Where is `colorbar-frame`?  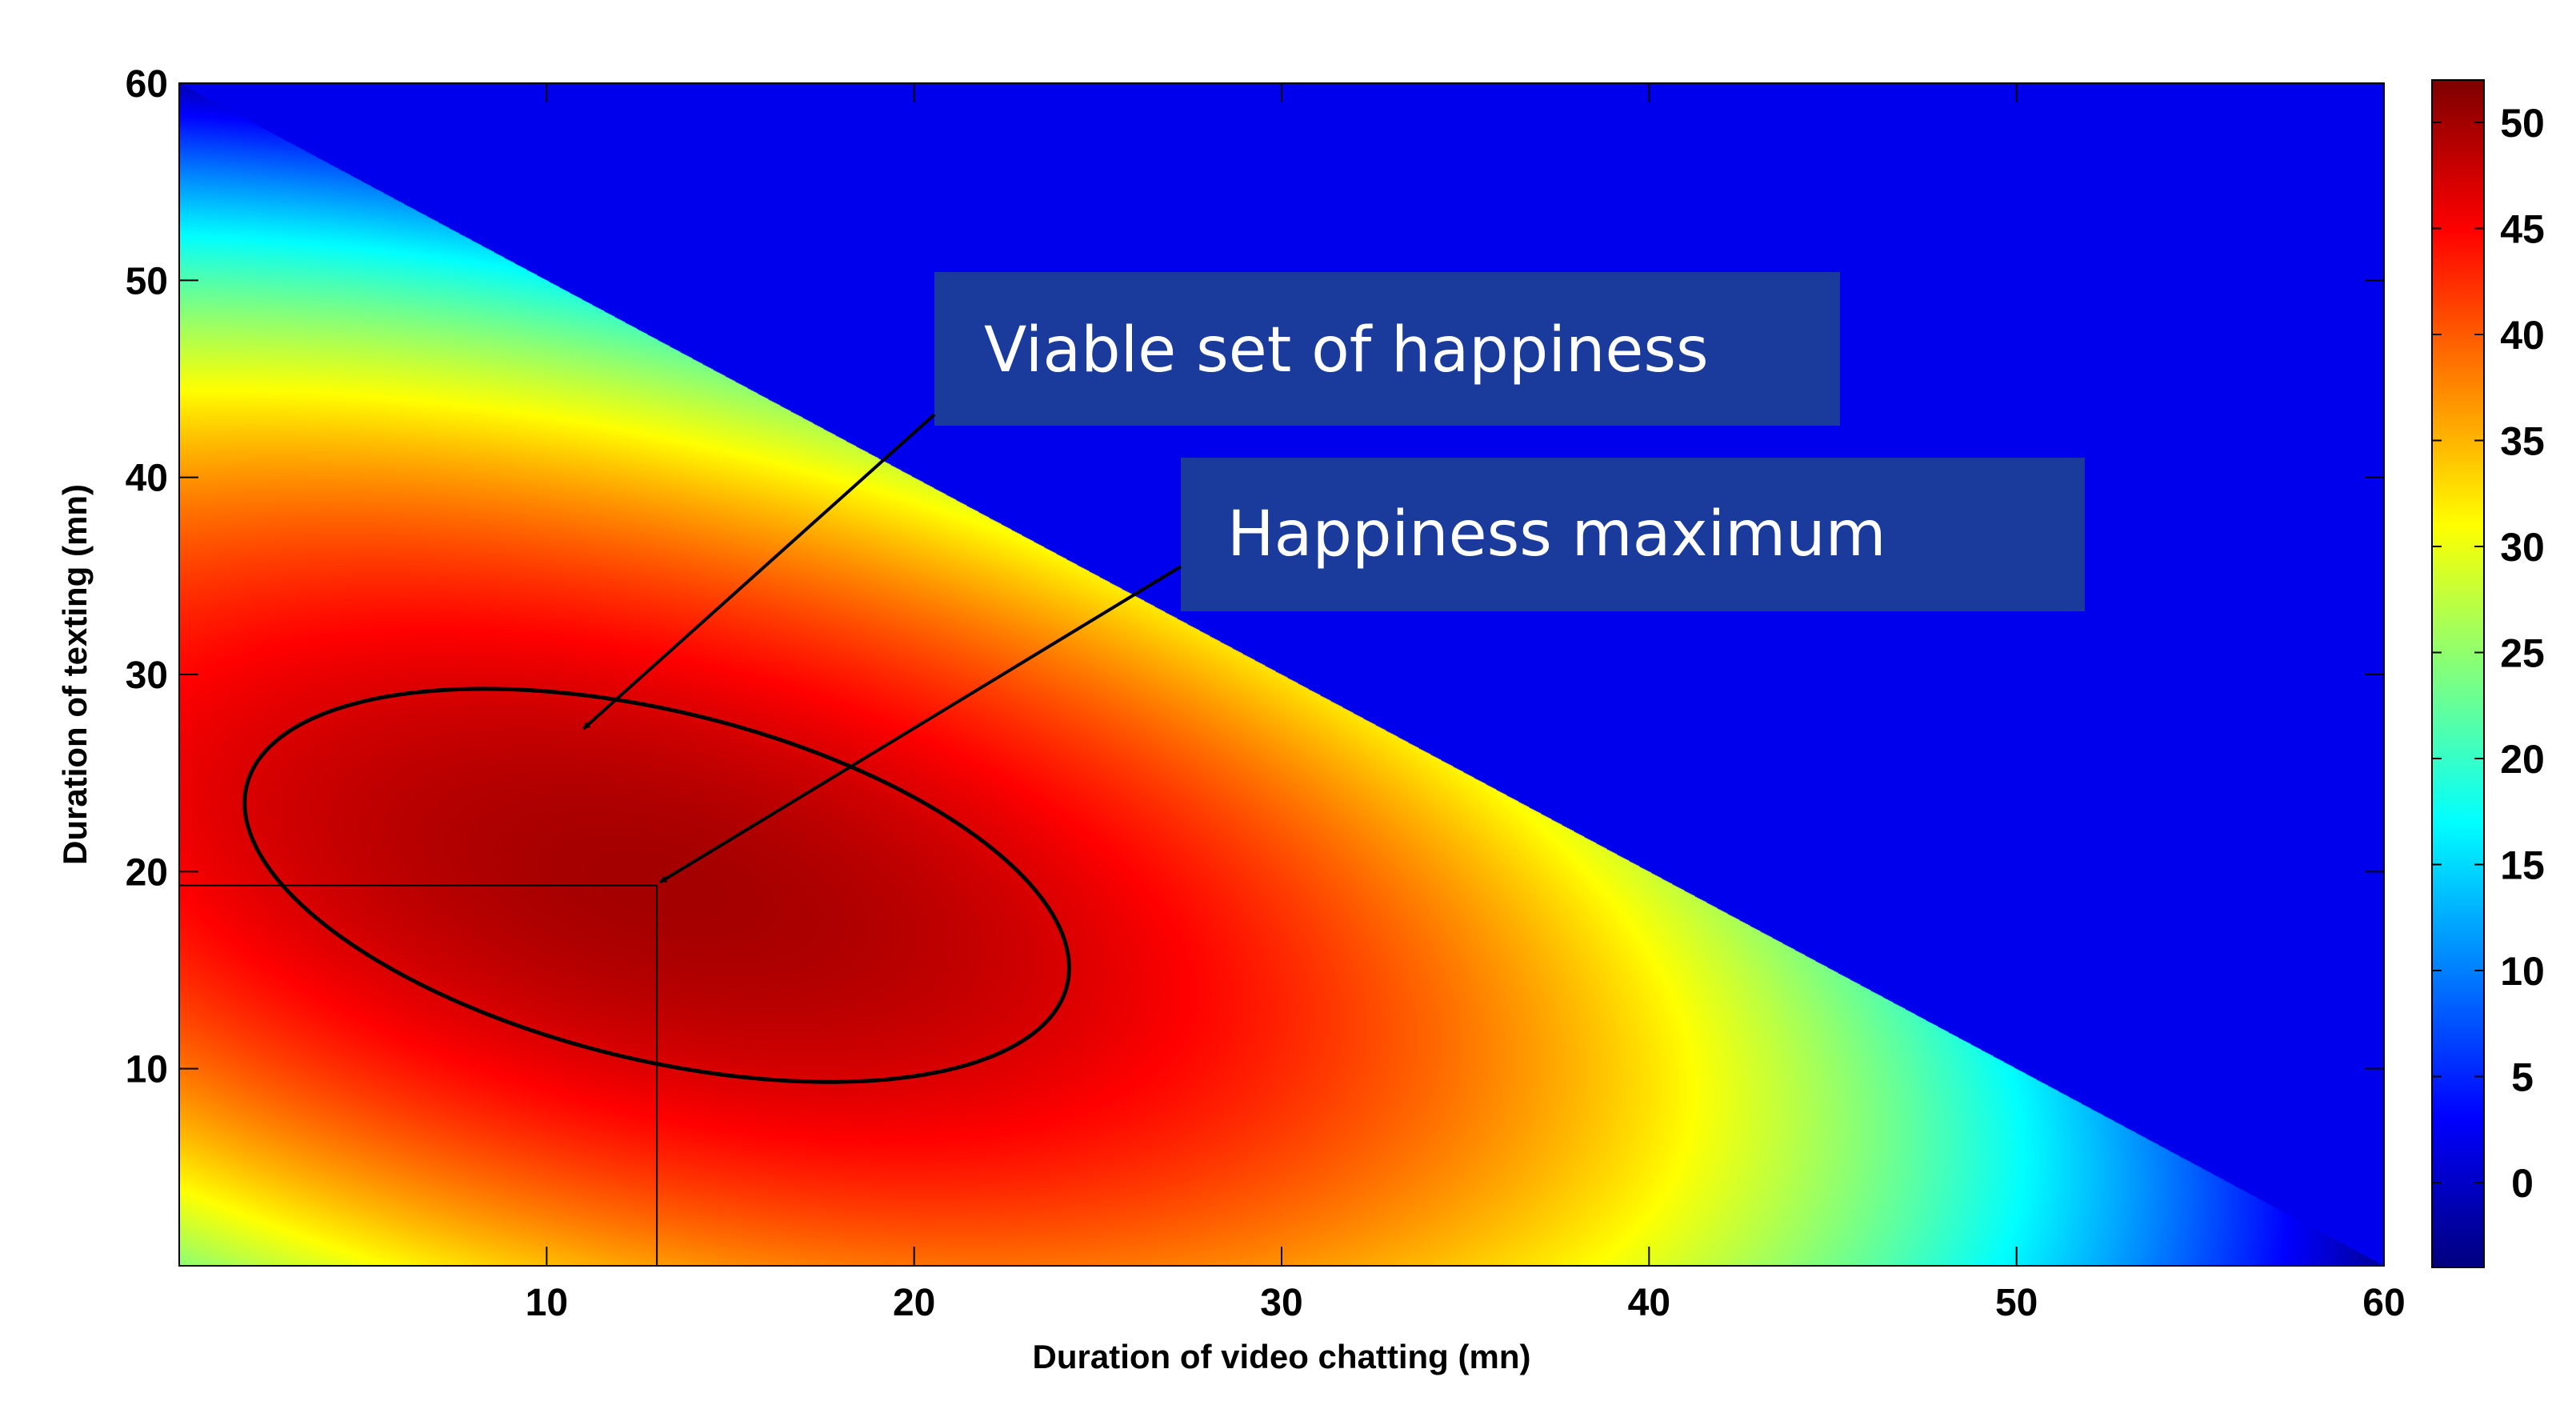
colorbar-frame is located at coordinates (2458, 673).